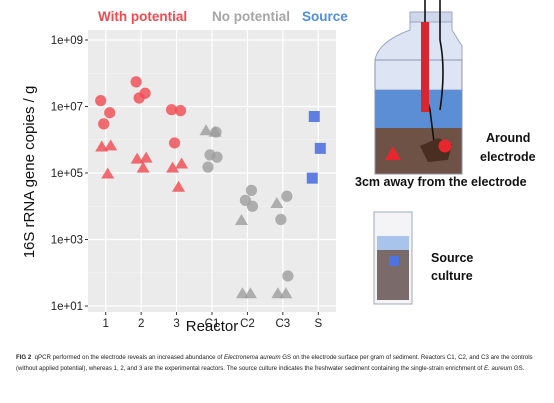 The height and width of the screenshot is (403, 554). What do you see at coordinates (508, 138) in the screenshot?
I see `label-around-line1: Around` at bounding box center [508, 138].